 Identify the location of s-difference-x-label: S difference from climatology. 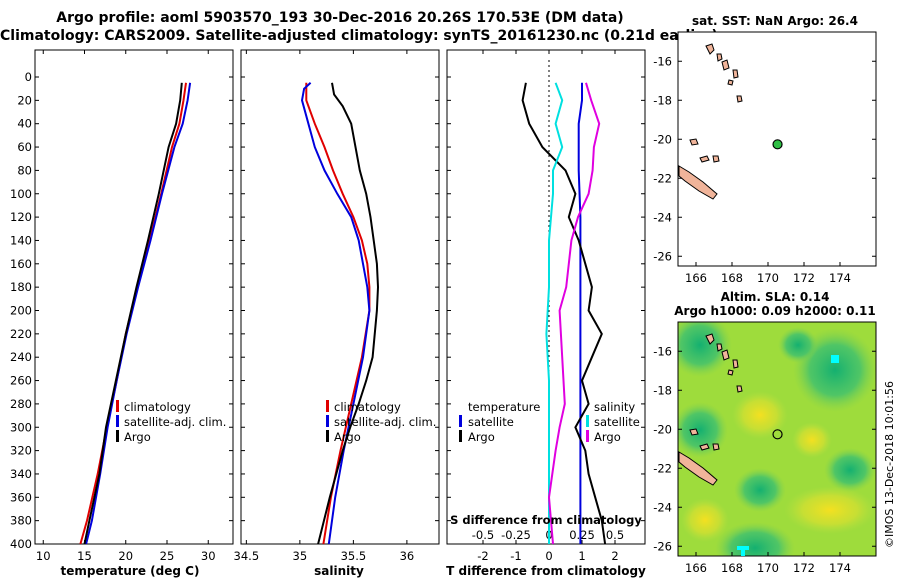
(546, 520).